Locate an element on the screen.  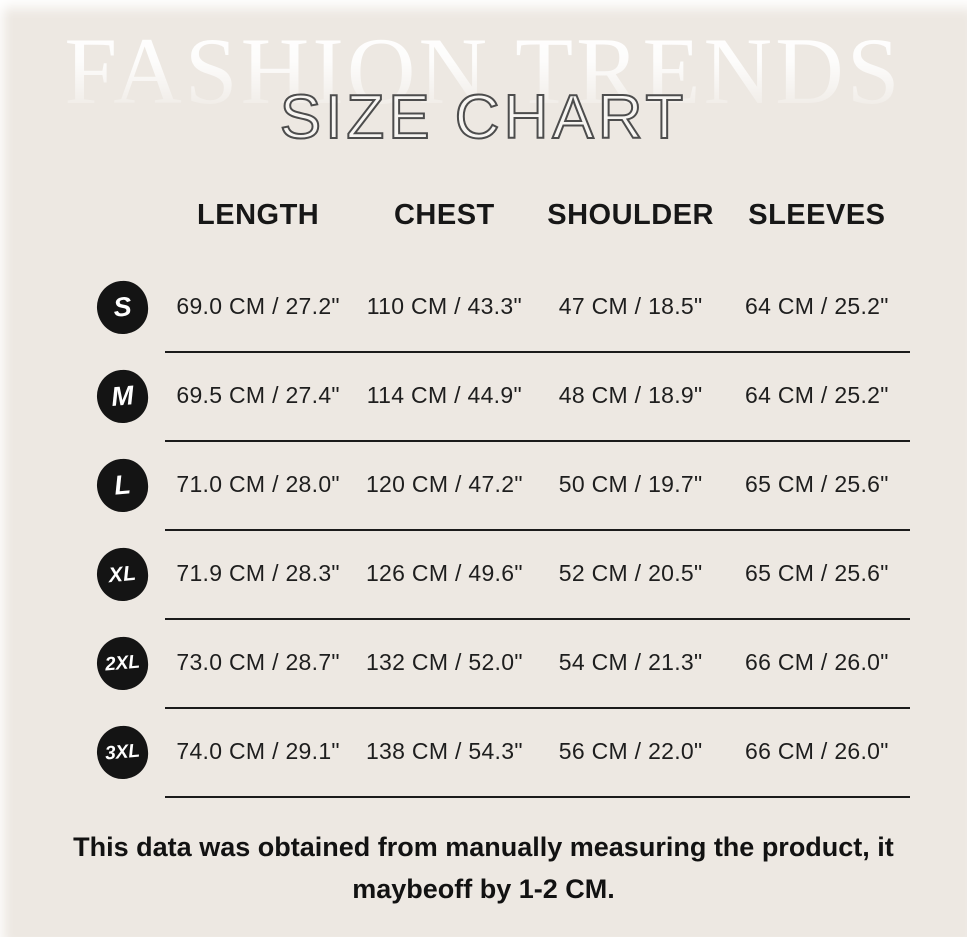
length-cell: 69.0 CM / 27.2" is located at coordinates (258, 307).